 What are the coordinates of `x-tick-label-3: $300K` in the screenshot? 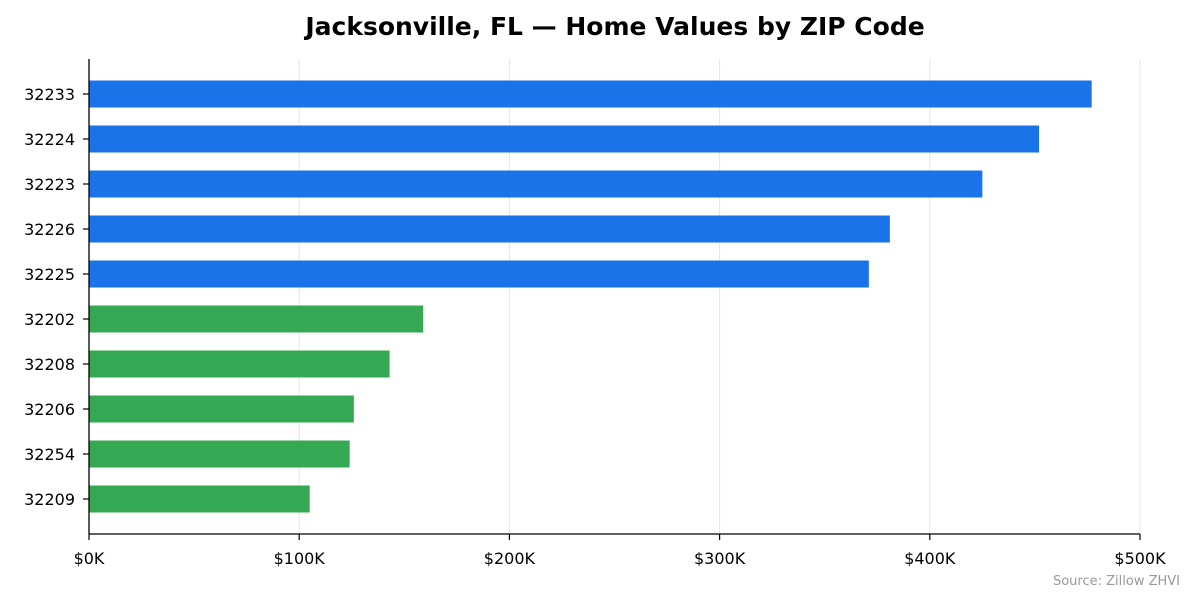 It's located at (720, 558).